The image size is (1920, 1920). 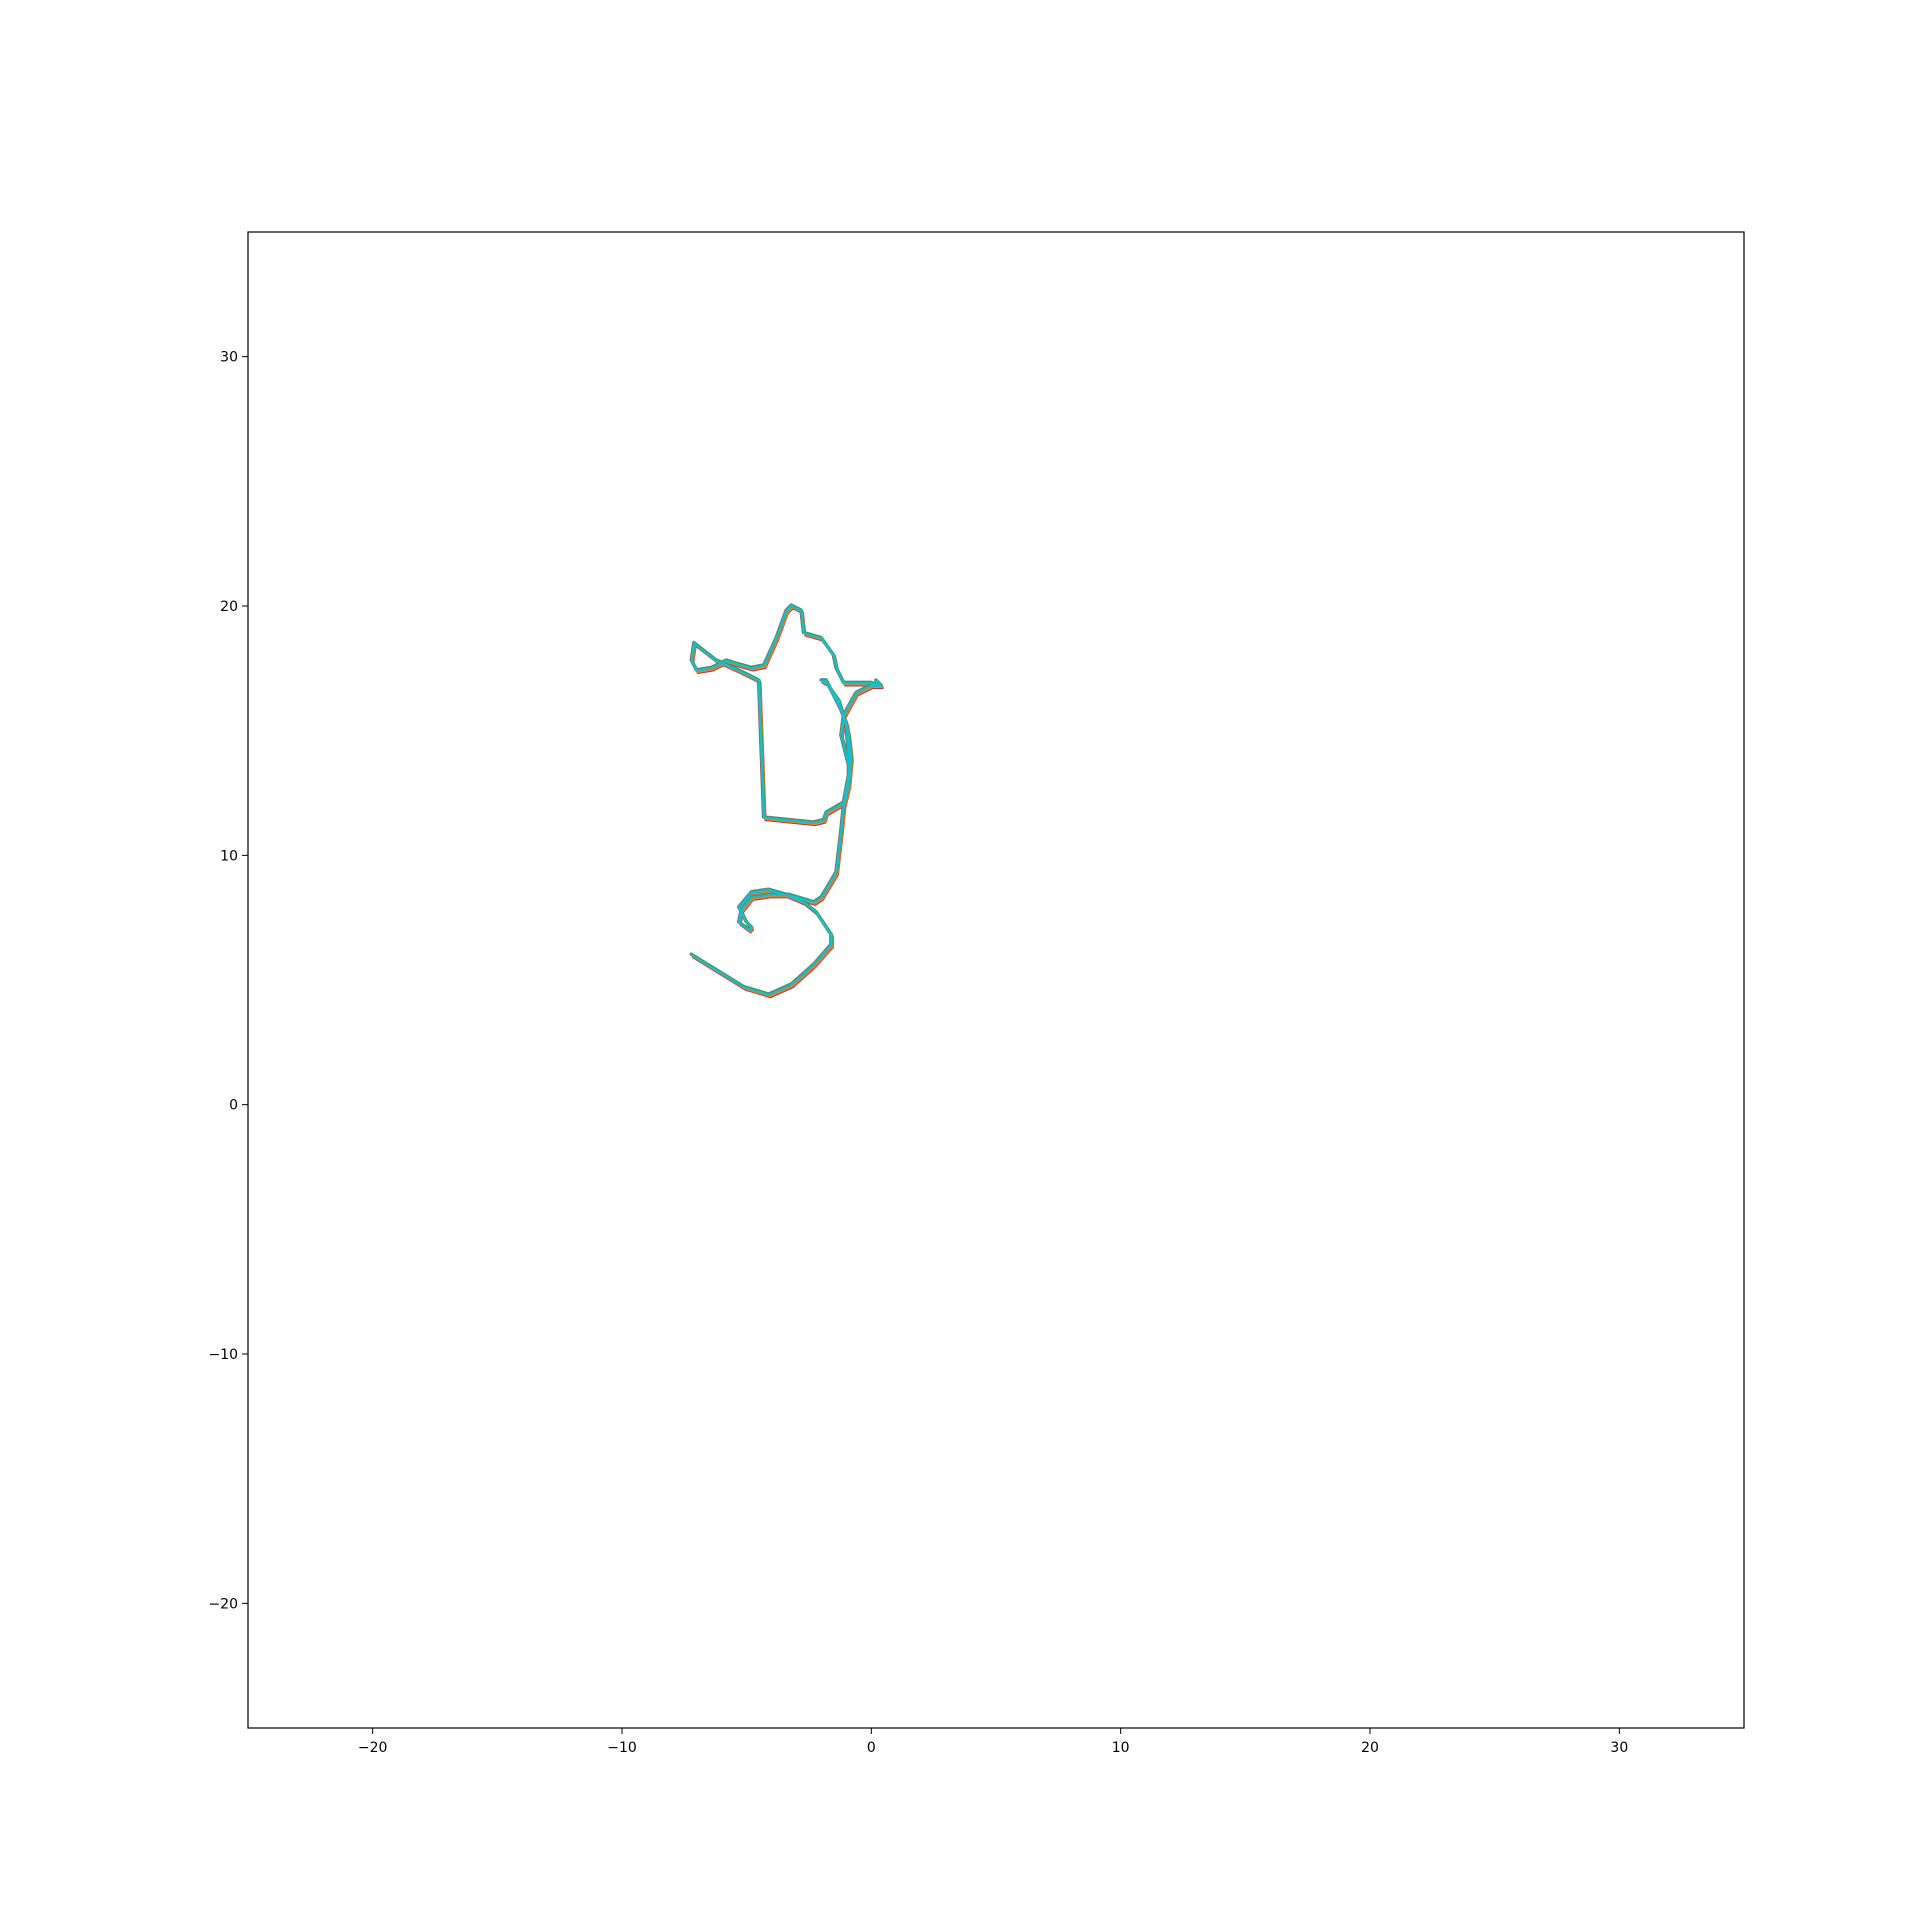 I want to click on series-layer, so click(x=786, y=801).